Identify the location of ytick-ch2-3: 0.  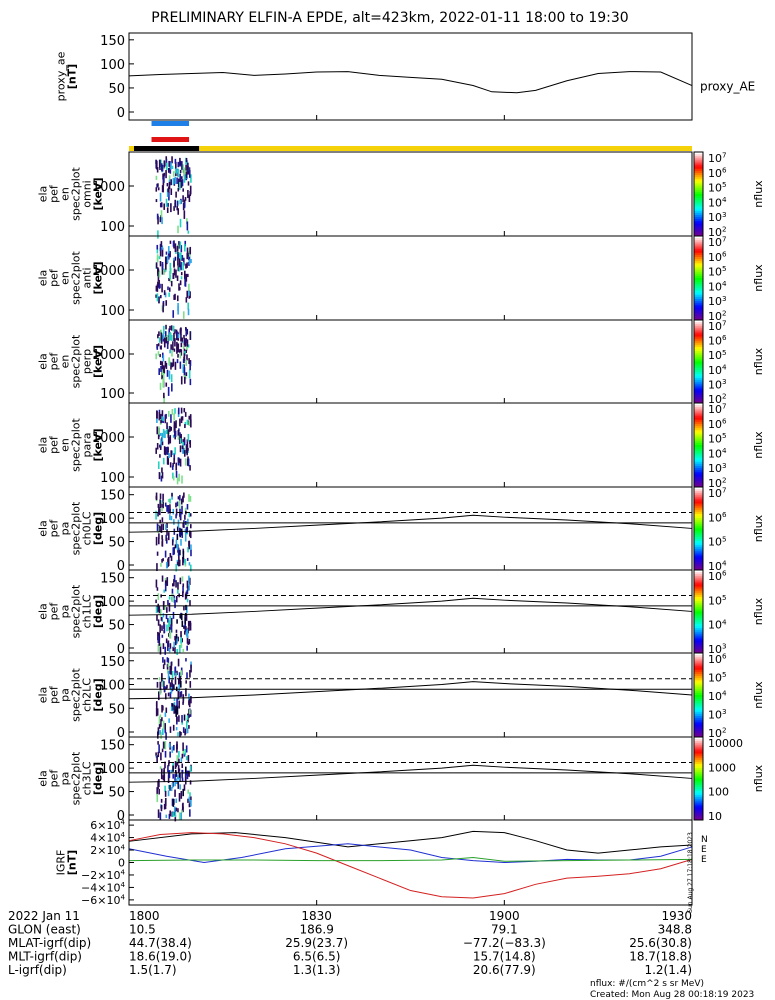
(121, 733).